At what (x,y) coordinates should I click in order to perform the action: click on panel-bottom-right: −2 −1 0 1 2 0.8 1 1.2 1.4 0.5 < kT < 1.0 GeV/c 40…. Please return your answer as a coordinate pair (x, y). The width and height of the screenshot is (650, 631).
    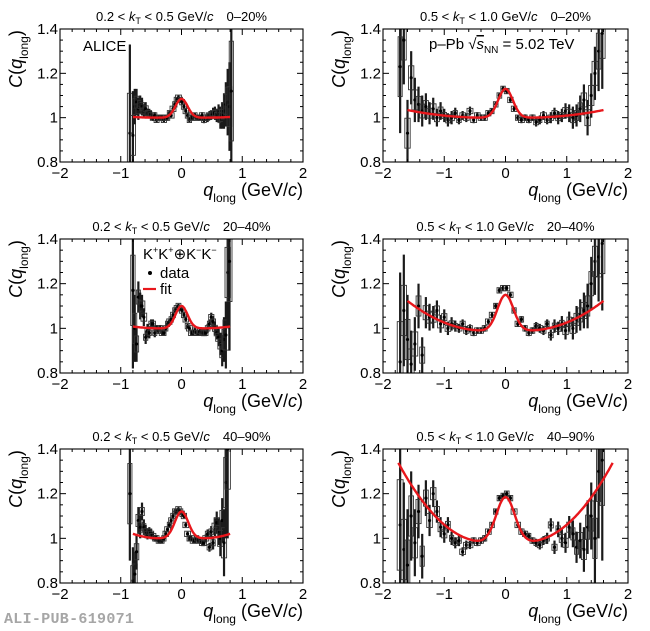
    Looking at the image, I should click on (480, 527).